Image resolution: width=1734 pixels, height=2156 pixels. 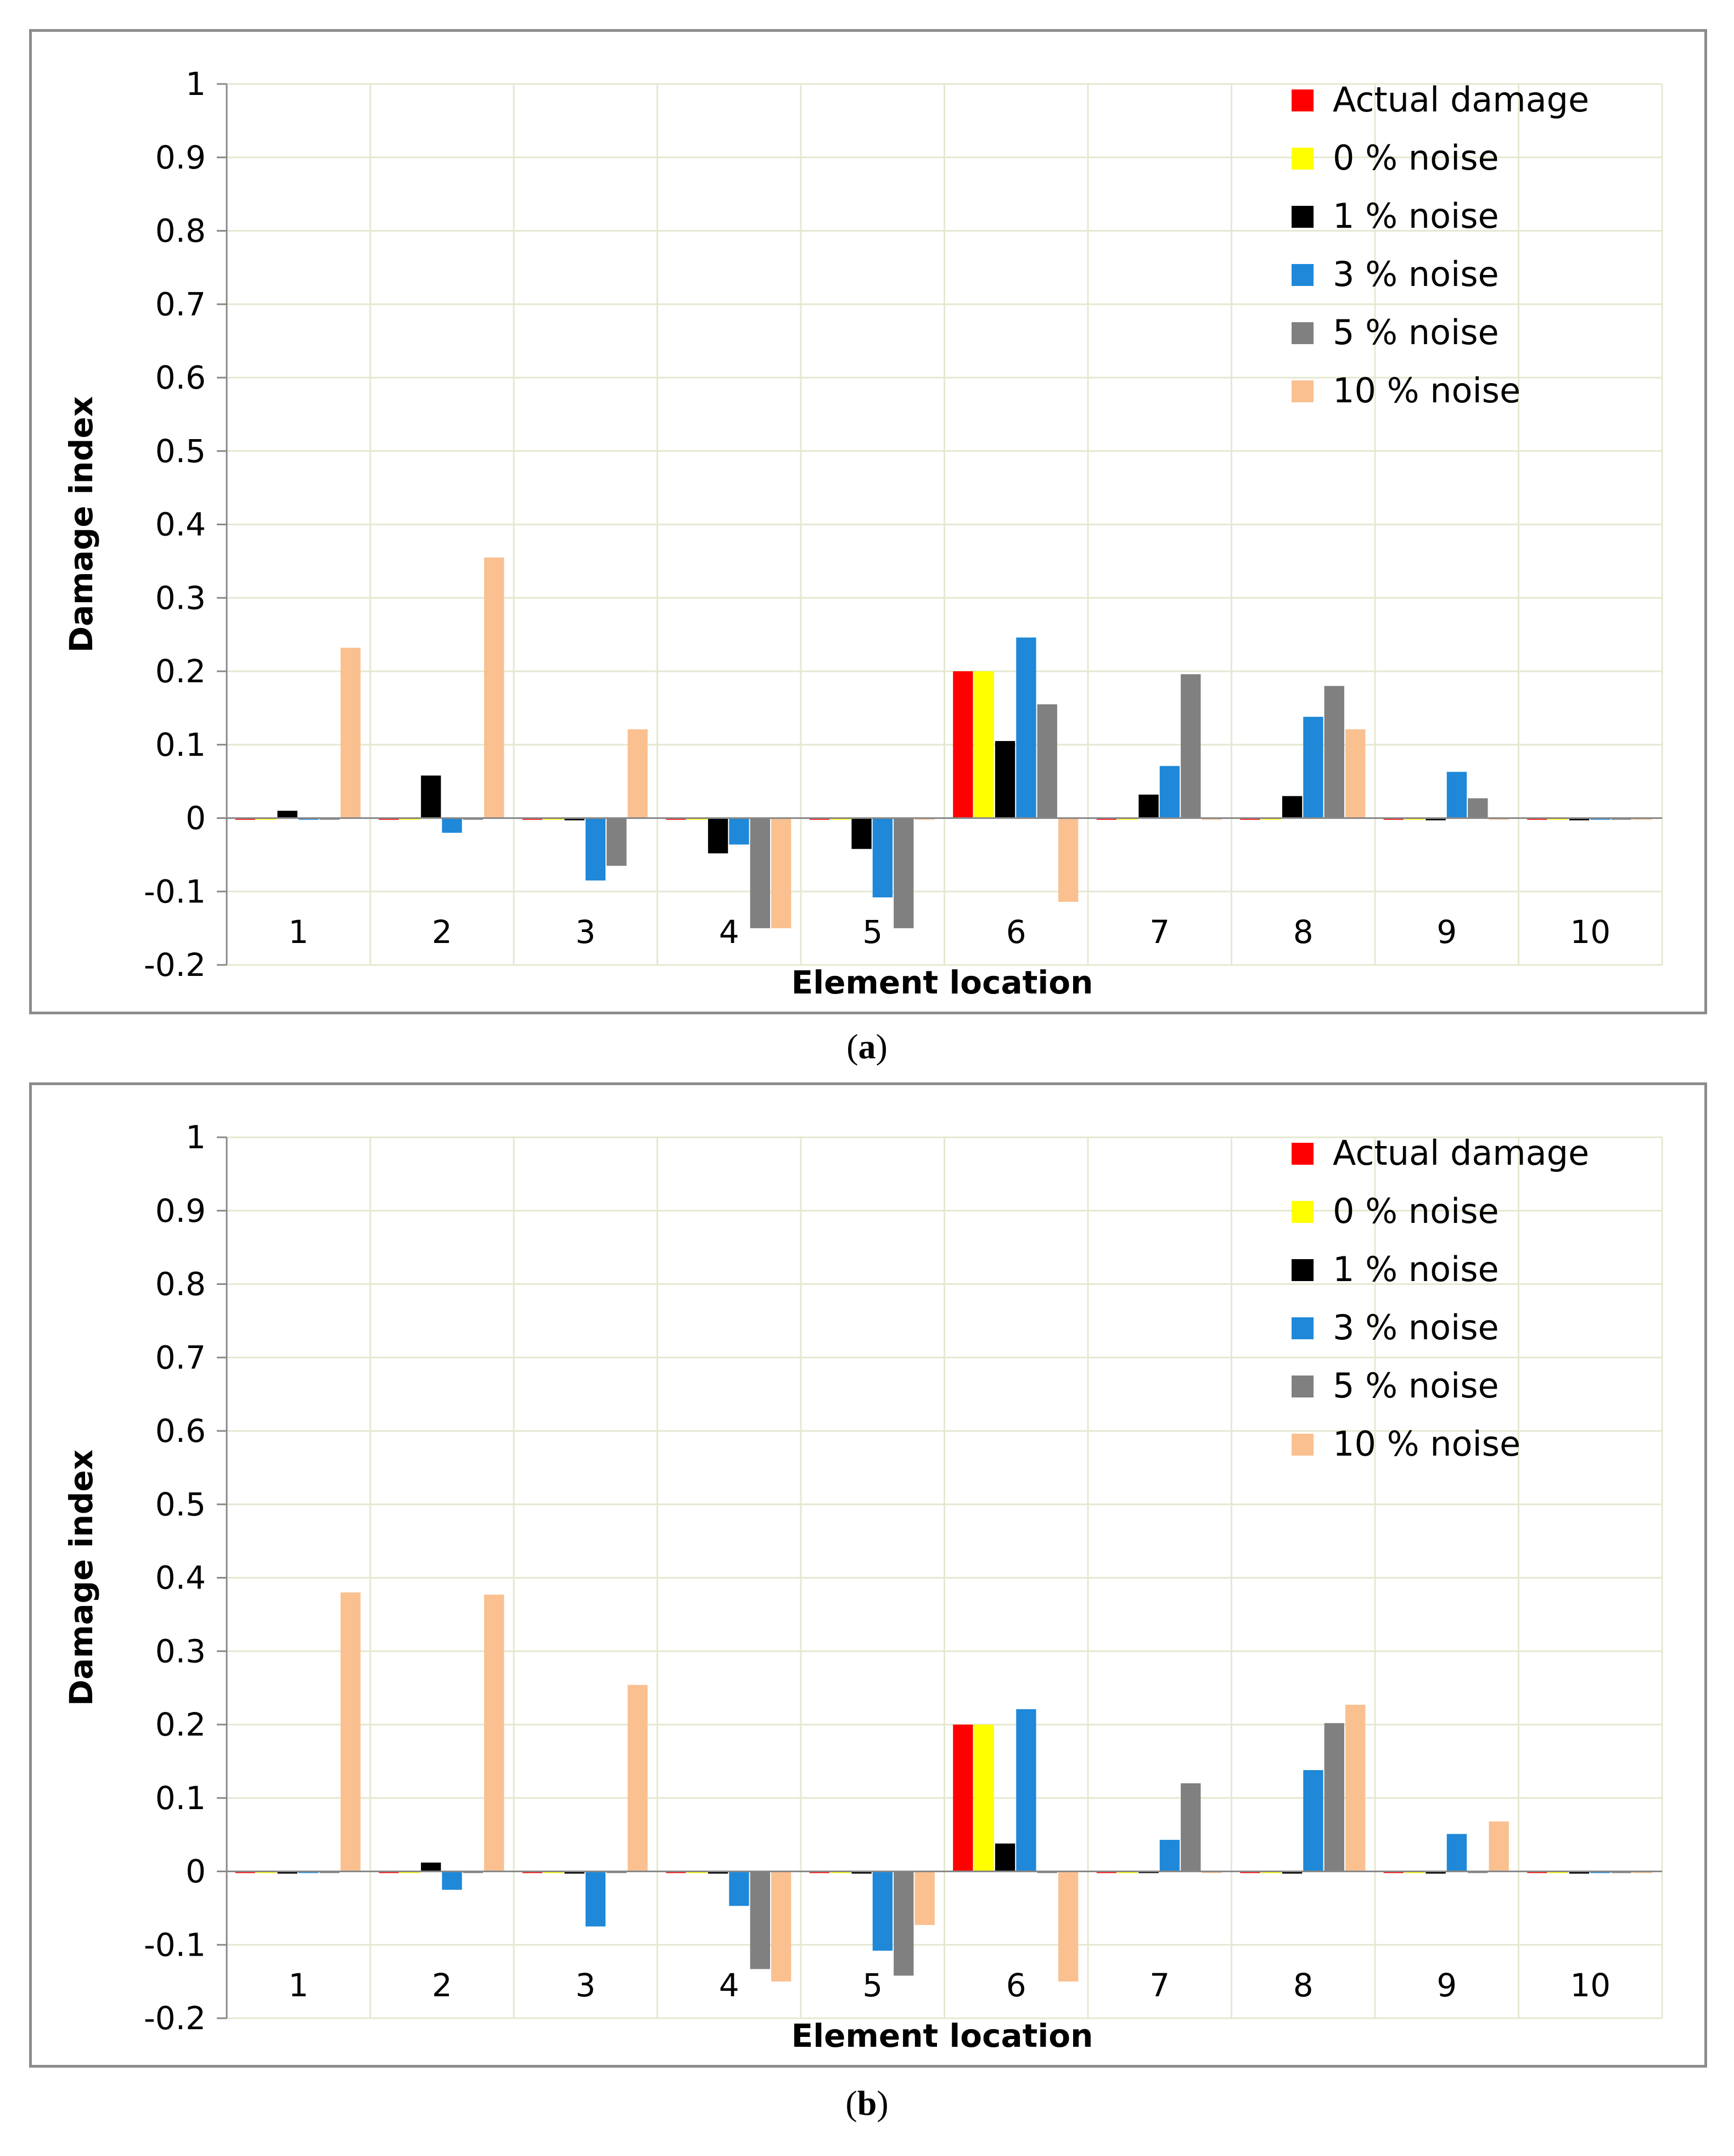 What do you see at coordinates (180, 1578) in the screenshot?
I see `c1-ytick-label: 0.4` at bounding box center [180, 1578].